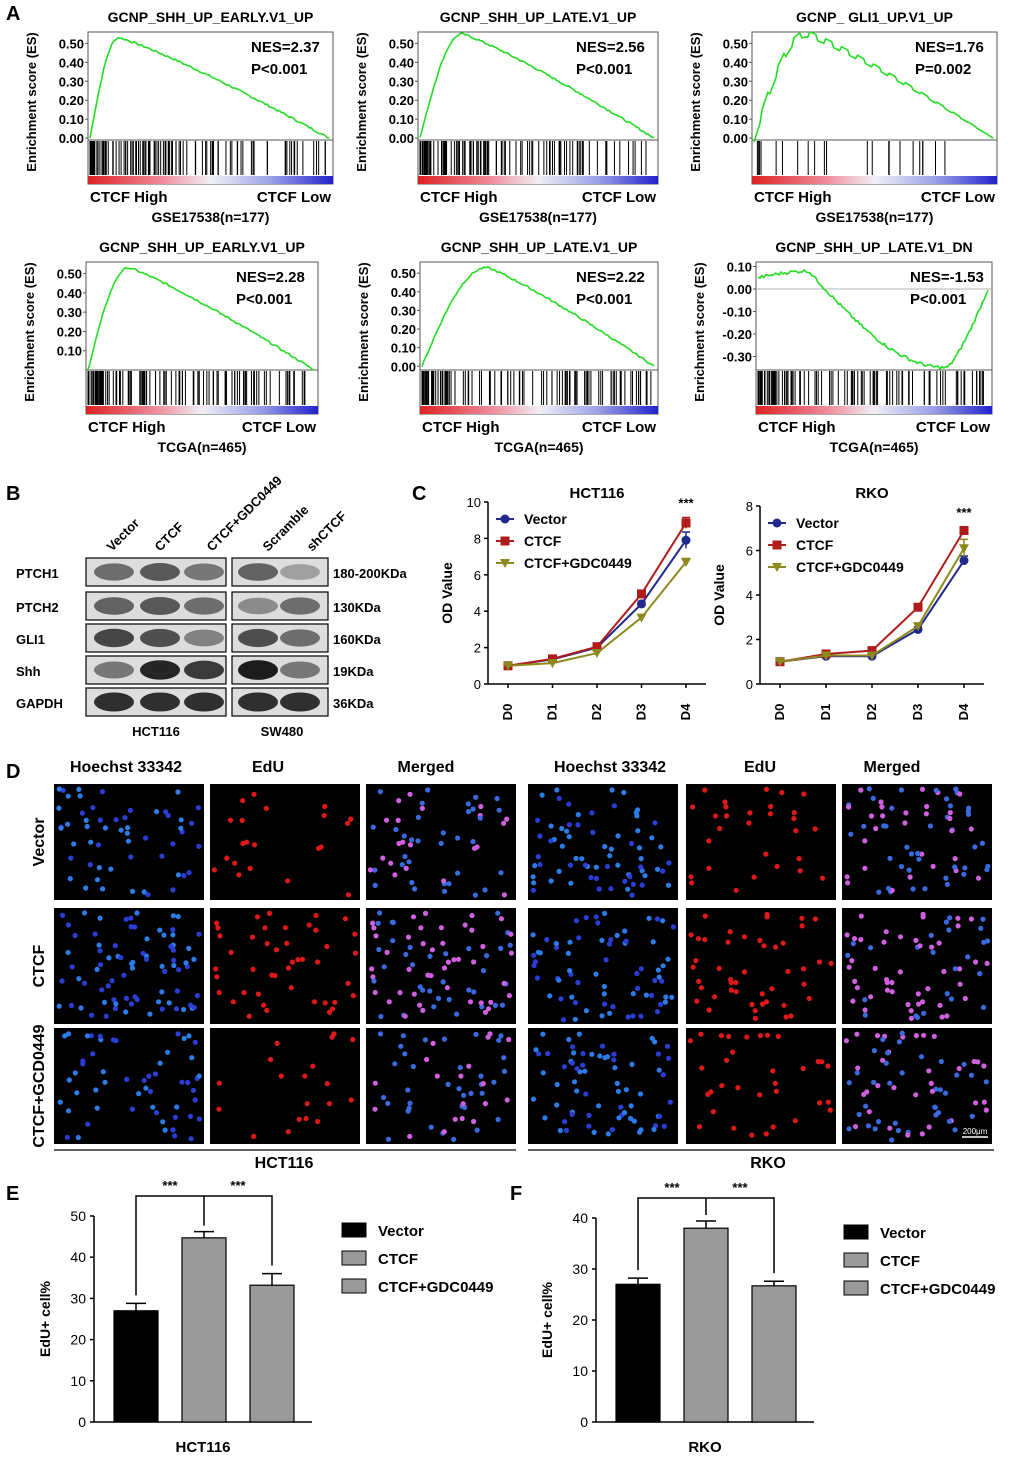 Image resolution: width=1020 pixels, height=1457 pixels. I want to click on gsea-dataset: GSE17538(n=177), so click(875, 217).